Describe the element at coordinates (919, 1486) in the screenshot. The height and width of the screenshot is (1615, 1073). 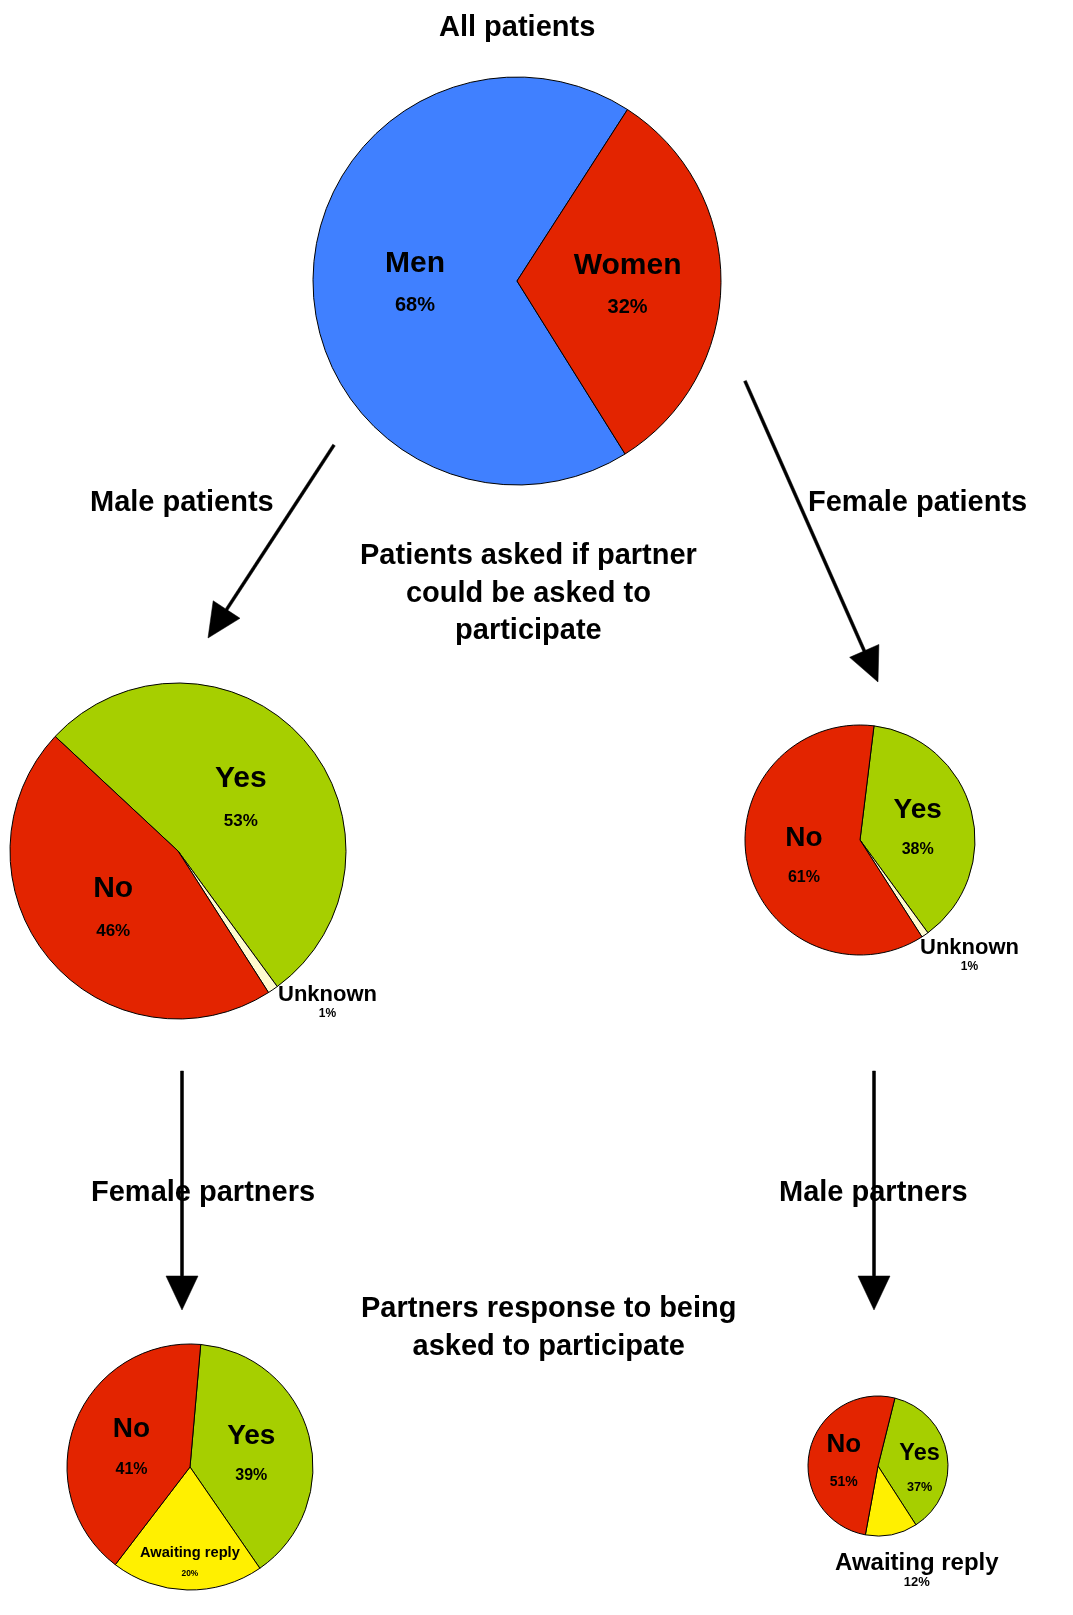
I see `data-label: 37%` at that location.